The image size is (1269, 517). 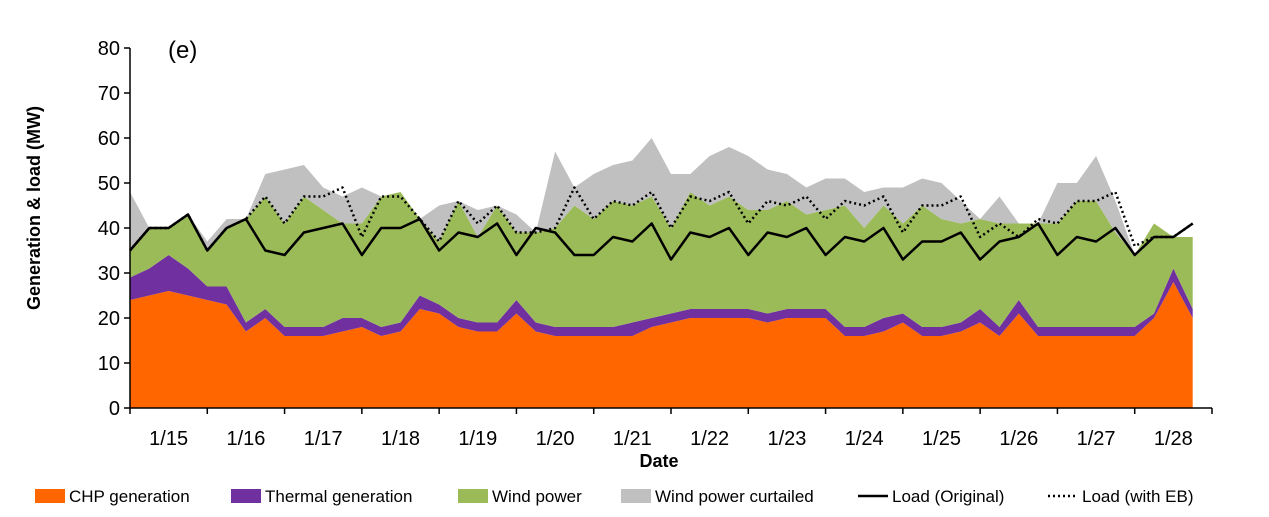 I want to click on x-tick-label: 1/23, so click(x=786, y=439).